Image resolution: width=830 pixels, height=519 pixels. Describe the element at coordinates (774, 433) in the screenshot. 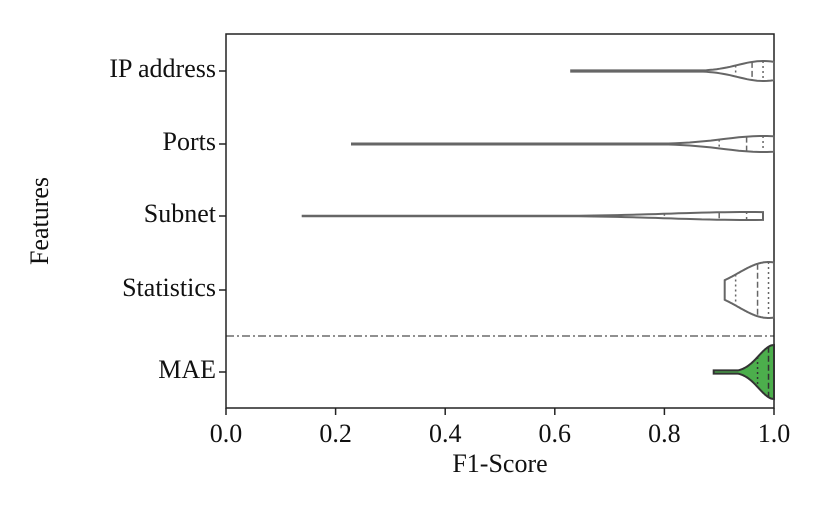

I see `x-tick-label: 1.0` at that location.